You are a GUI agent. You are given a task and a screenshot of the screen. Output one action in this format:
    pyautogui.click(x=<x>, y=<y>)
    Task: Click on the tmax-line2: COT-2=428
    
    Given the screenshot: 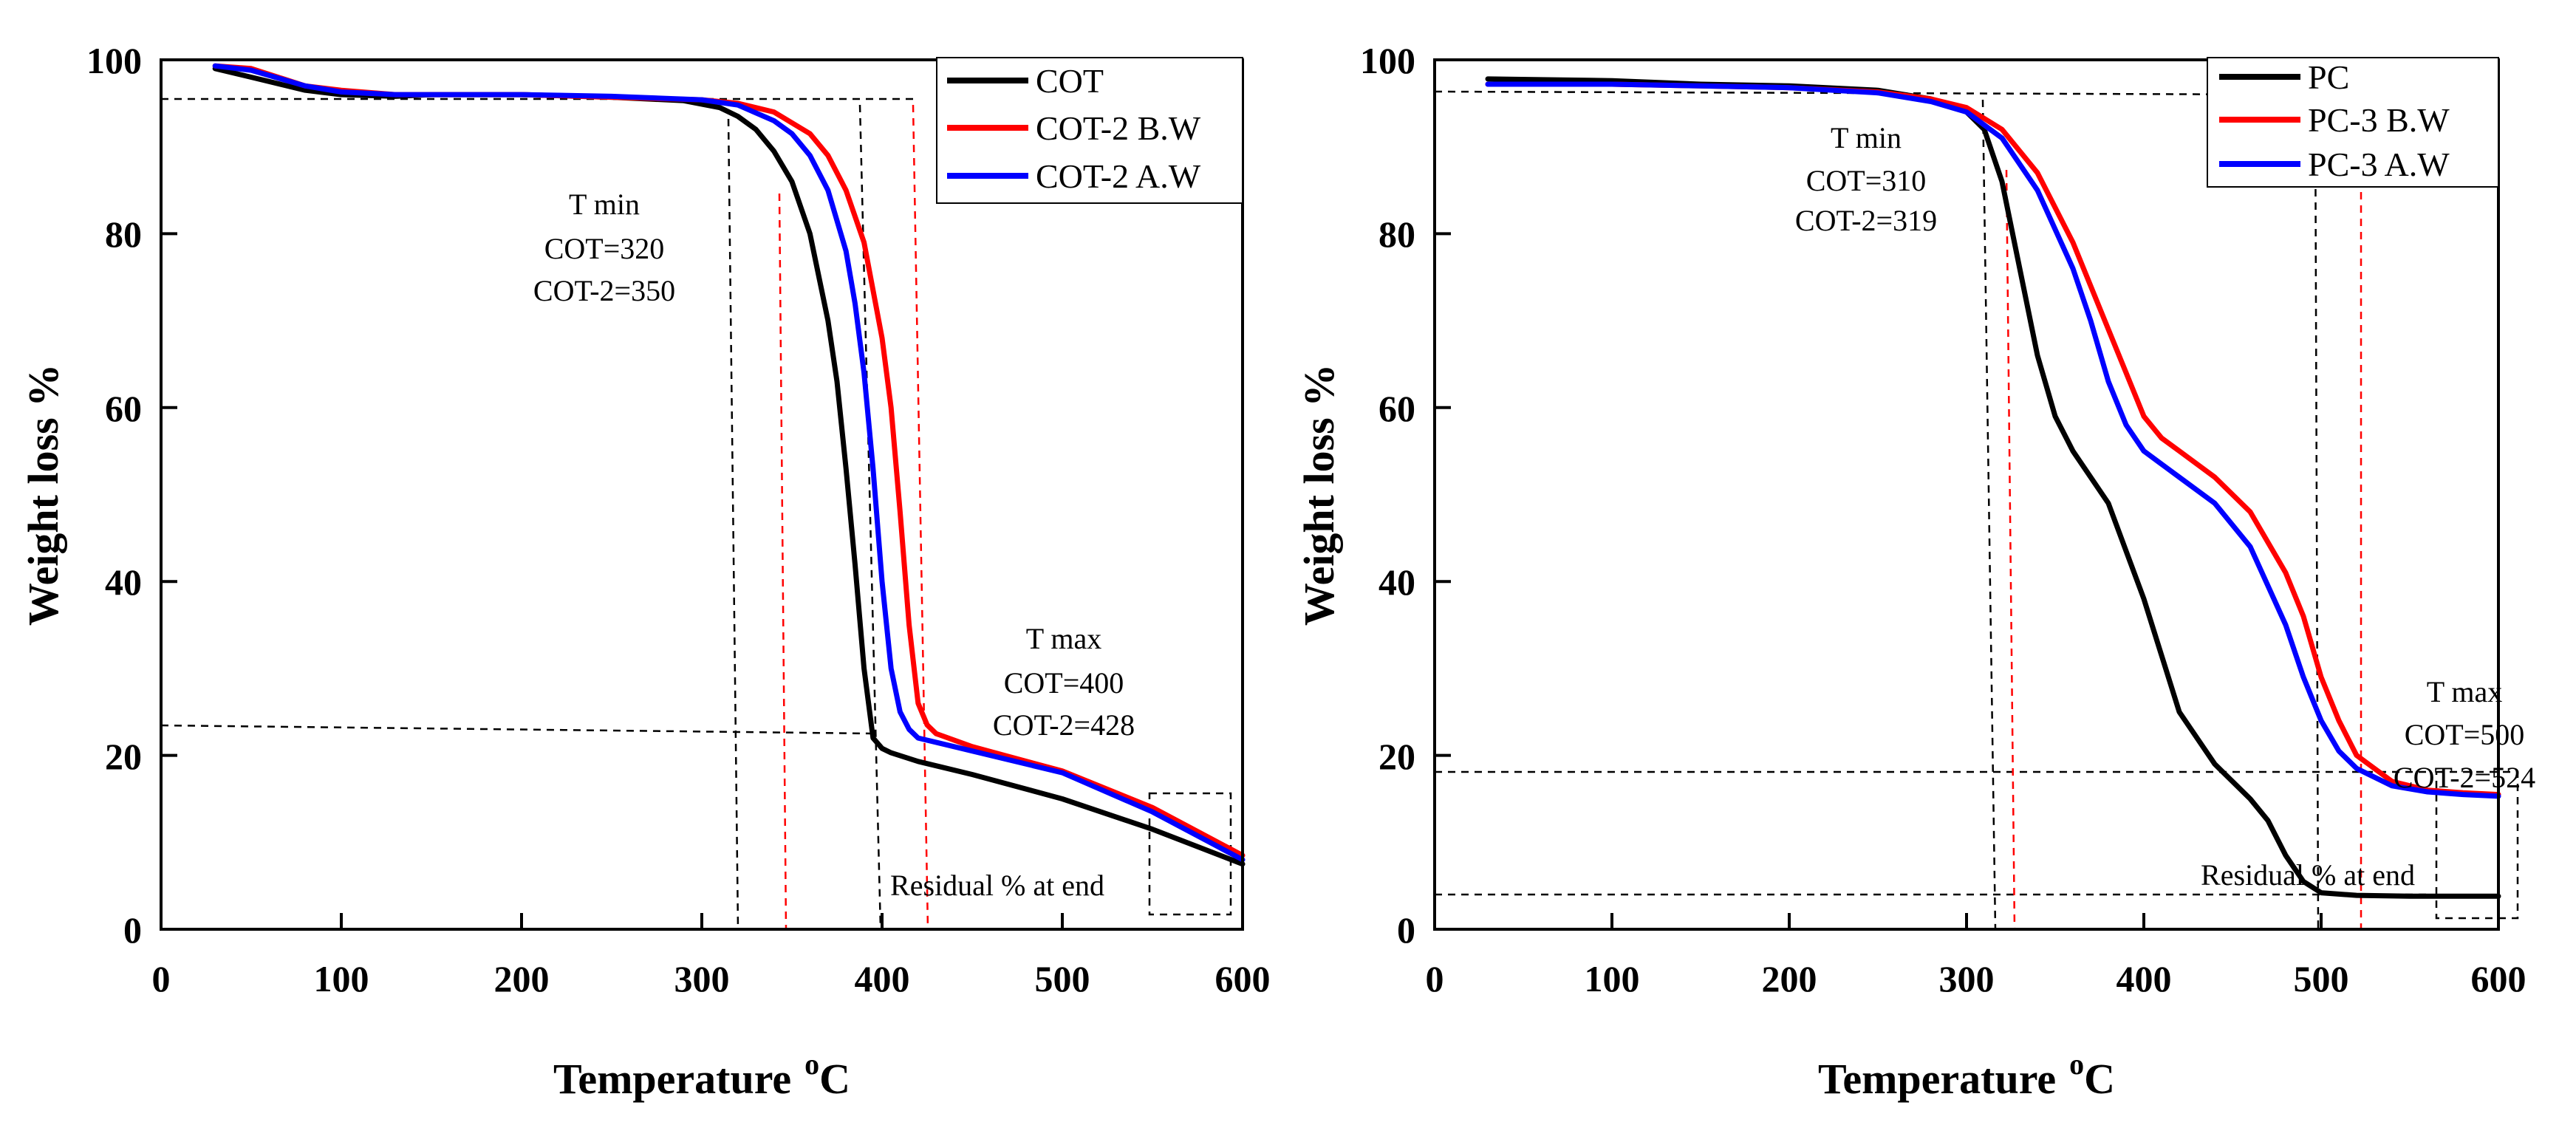 What is the action you would take?
    pyautogui.click(x=1064, y=725)
    